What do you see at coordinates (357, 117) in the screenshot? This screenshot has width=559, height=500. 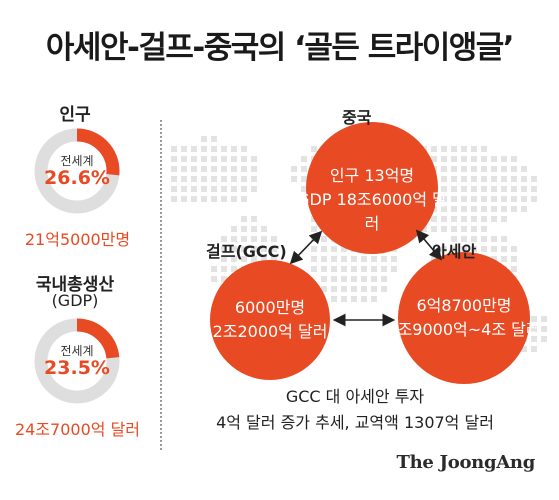 I see `china-label: 중국` at bounding box center [357, 117].